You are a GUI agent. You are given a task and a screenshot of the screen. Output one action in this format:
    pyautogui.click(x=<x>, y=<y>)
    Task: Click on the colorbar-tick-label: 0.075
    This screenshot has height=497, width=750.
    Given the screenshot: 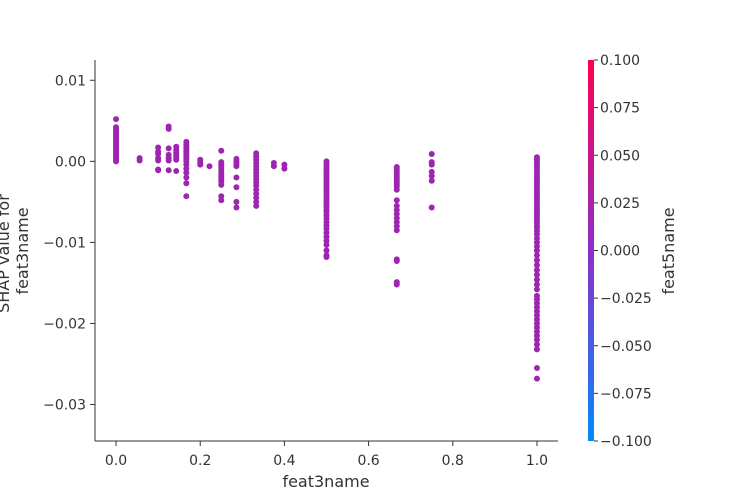 What is the action you would take?
    pyautogui.click(x=620, y=109)
    